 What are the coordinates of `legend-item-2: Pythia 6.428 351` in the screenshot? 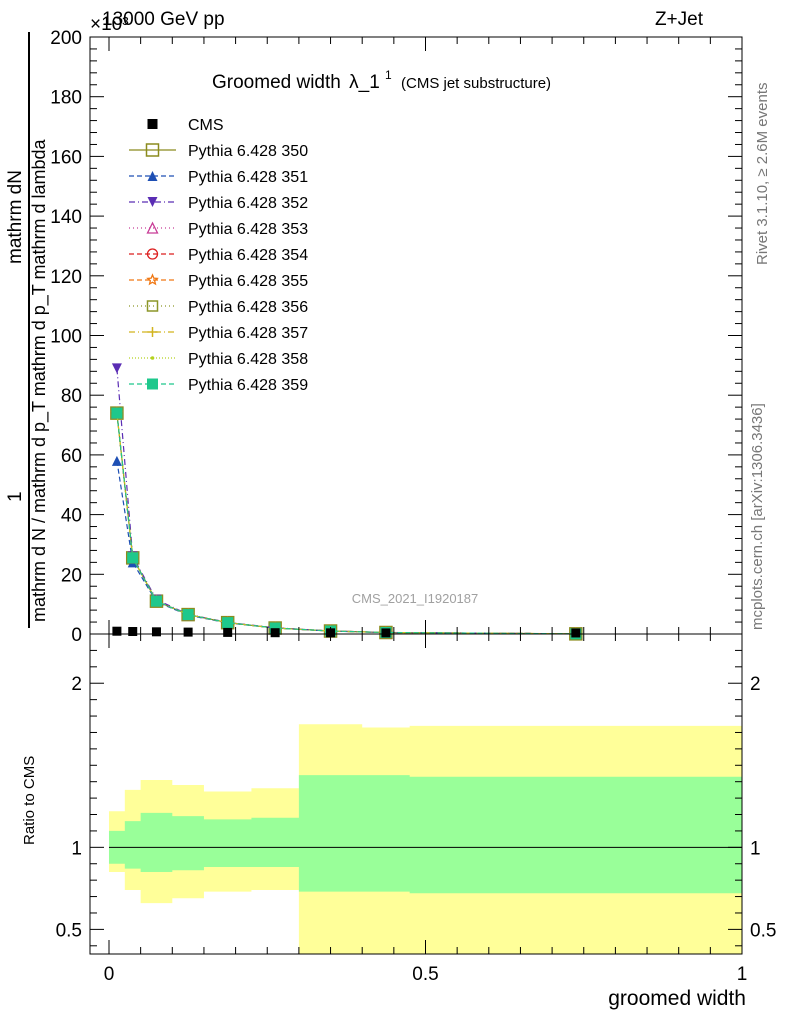 It's located at (218, 177).